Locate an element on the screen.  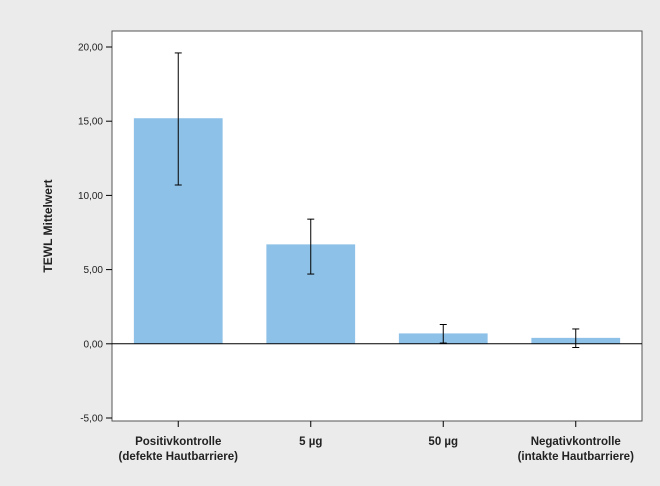
x-tick-label: (defekte Hautbarriere) is located at coordinates (178, 457).